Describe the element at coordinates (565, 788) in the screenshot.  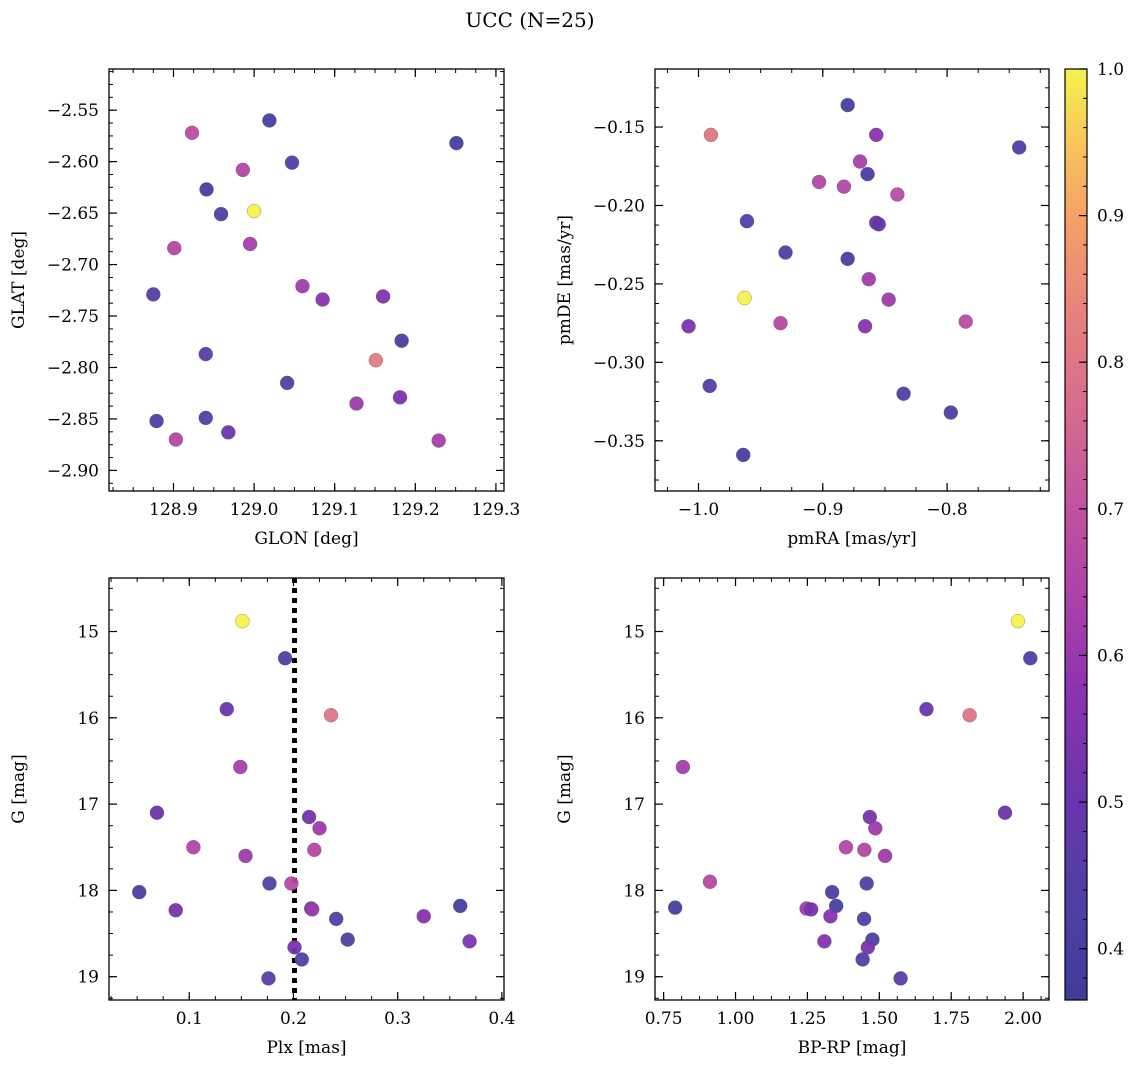
I see `y-axis-label: G [mag]` at that location.